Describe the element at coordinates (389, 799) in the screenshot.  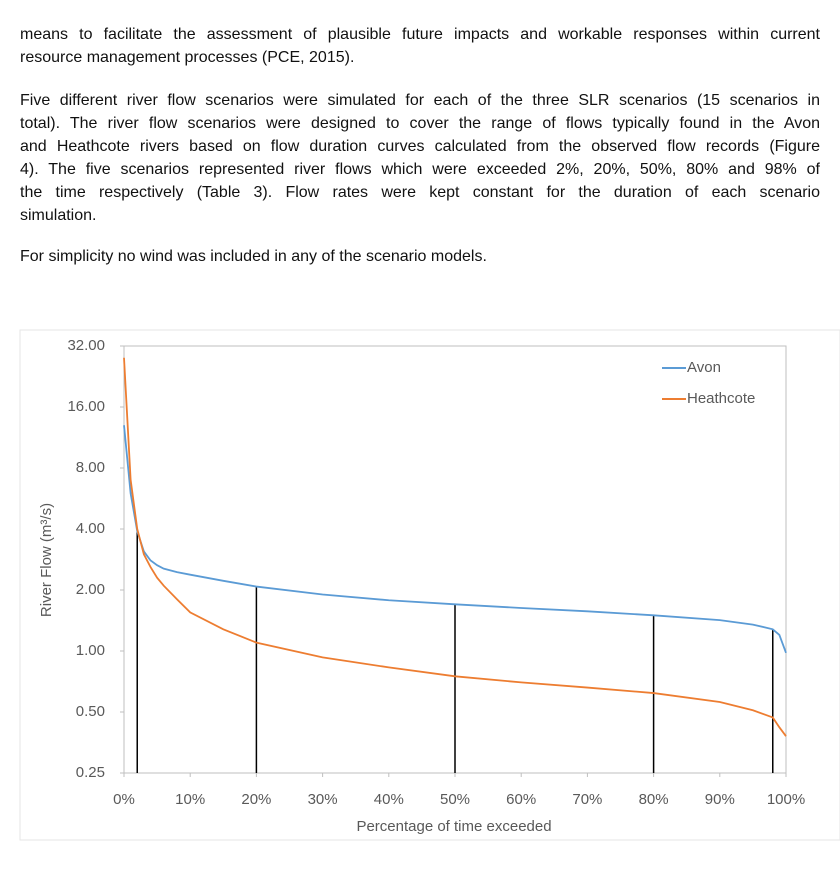
I see `x-tick-label: 40%` at that location.